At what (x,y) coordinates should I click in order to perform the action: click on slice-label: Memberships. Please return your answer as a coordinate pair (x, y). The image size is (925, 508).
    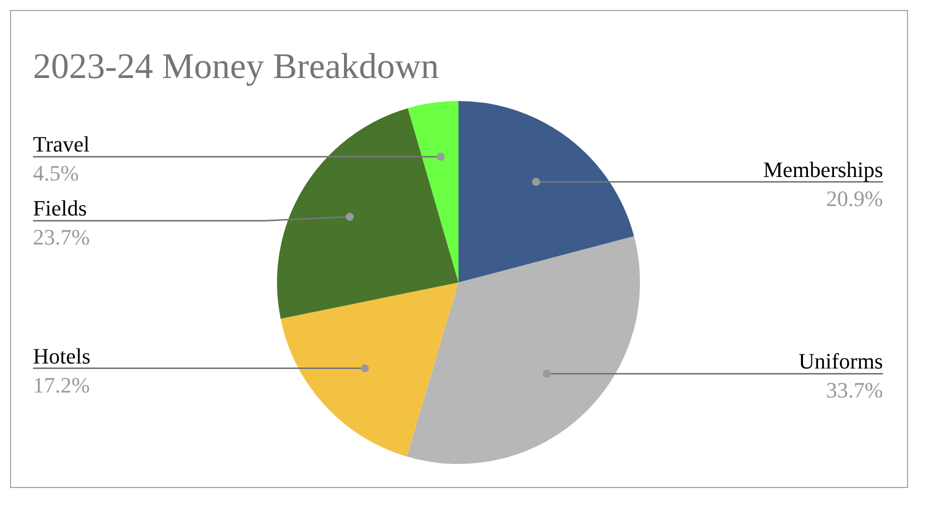
    Looking at the image, I should click on (823, 169).